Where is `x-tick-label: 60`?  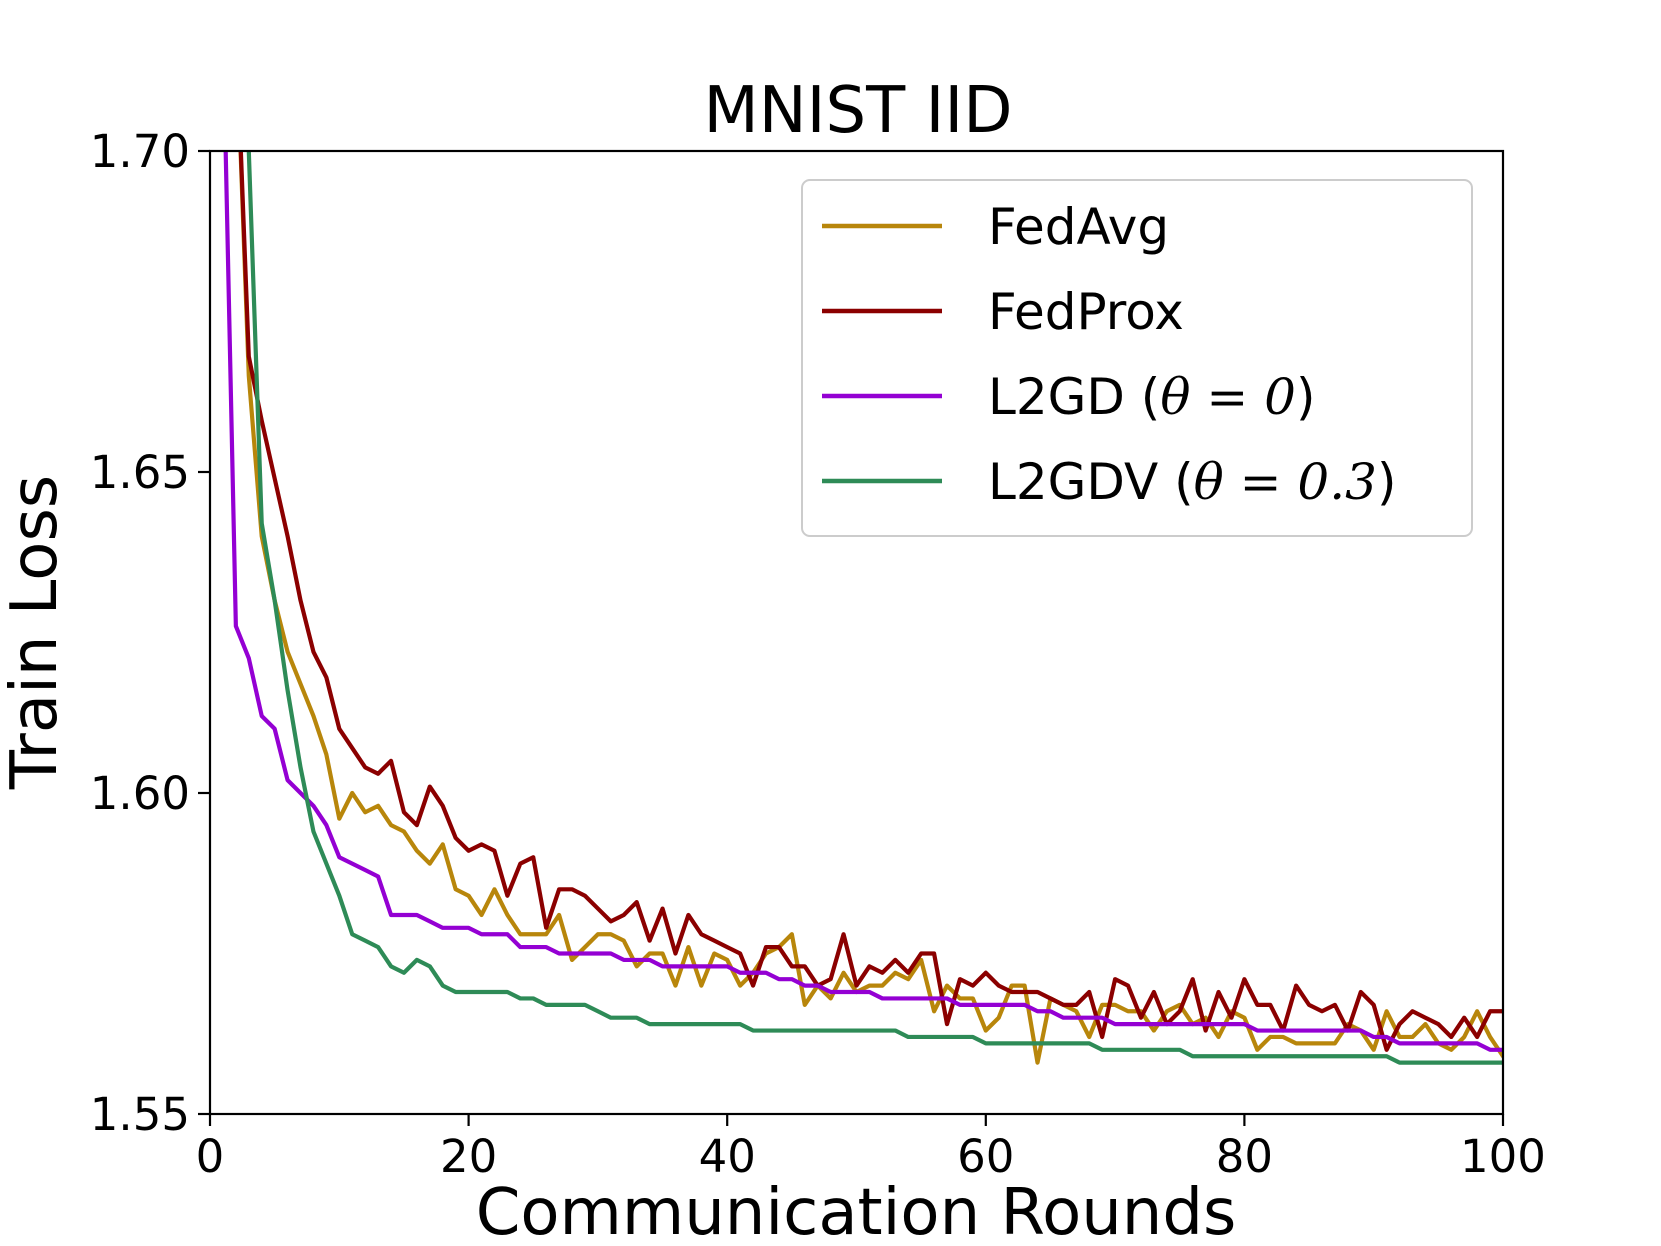
x-tick-label: 60 is located at coordinates (985, 1156).